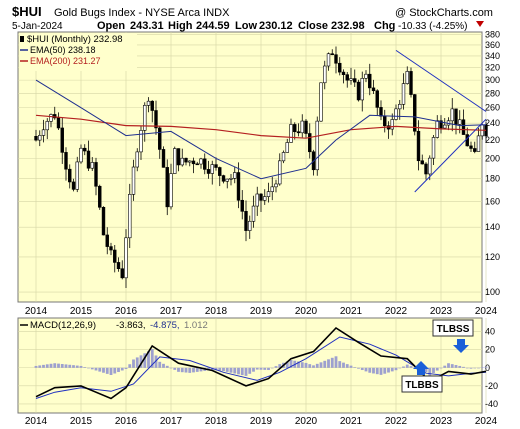 This screenshot has width=520, height=429. What do you see at coordinates (491, 404) in the screenshot?
I see `macd-y-tick-label: -40` at bounding box center [491, 404].